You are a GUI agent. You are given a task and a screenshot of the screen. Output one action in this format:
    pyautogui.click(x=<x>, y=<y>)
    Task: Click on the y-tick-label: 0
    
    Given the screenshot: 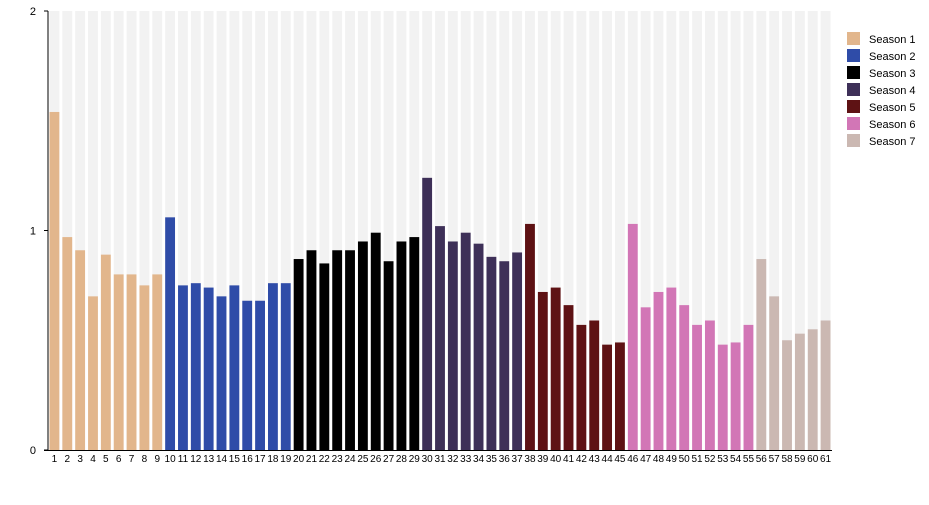 What is the action you would take?
    pyautogui.click(x=33, y=451)
    